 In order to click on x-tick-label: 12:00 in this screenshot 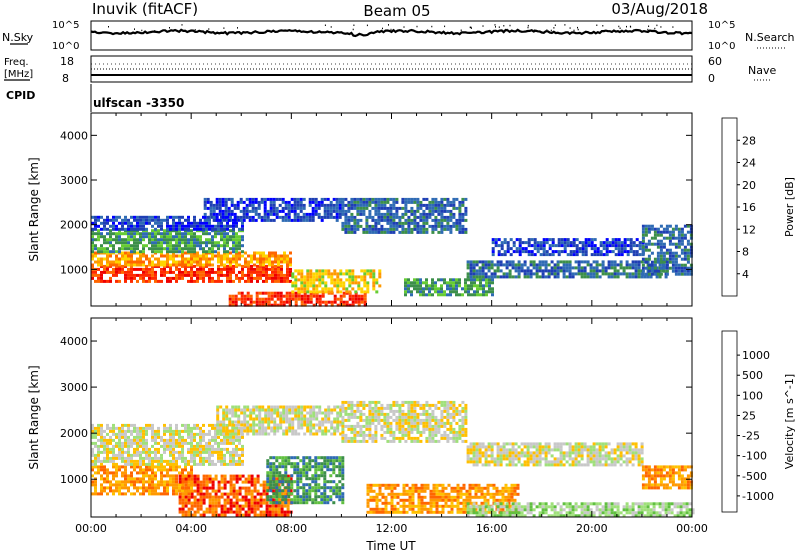, I will do `click(392, 528)`.